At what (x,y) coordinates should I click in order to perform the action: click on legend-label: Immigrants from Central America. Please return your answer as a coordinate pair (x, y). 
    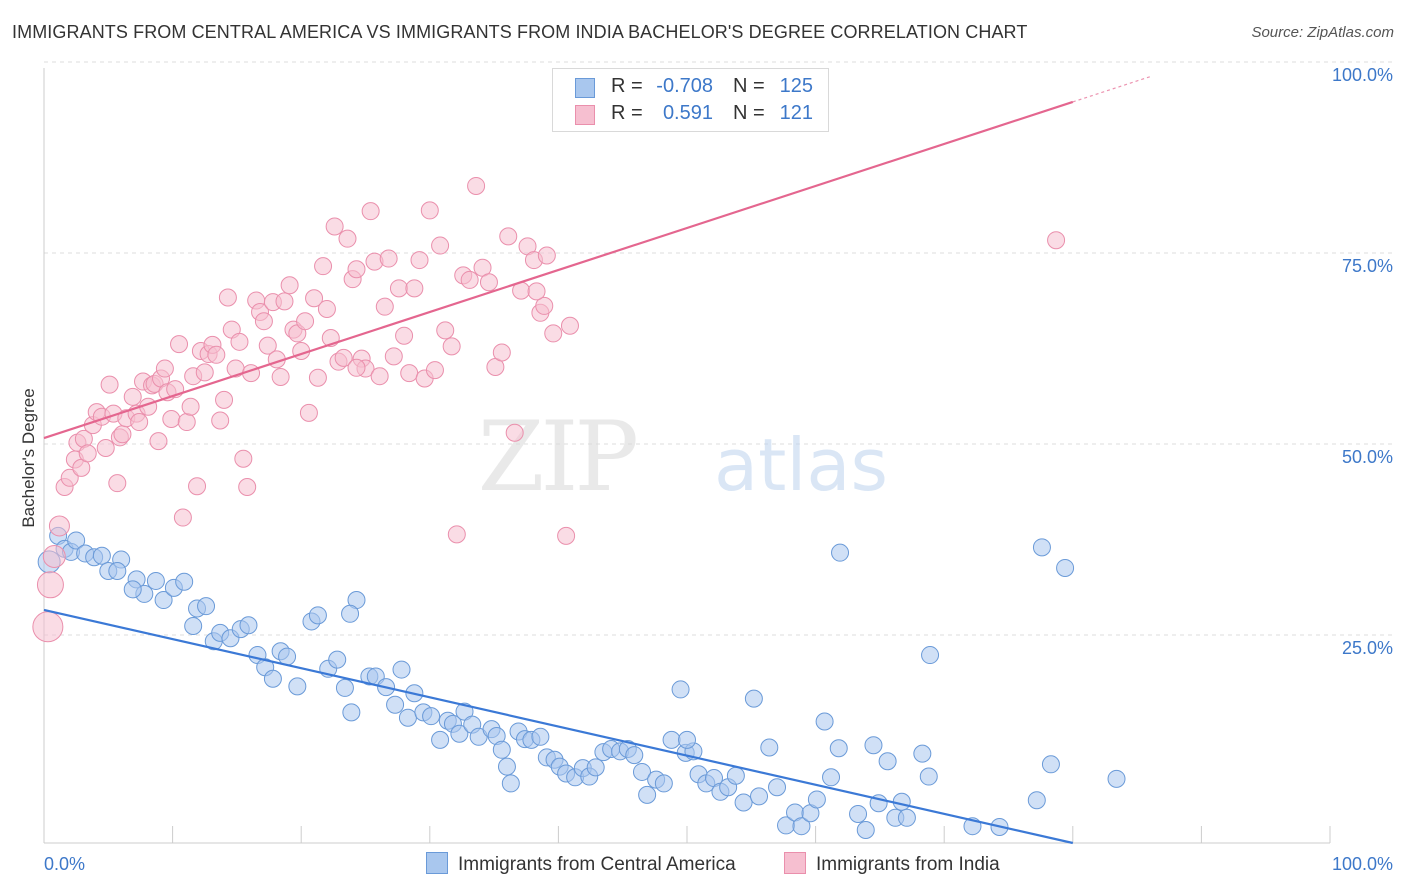
    Looking at the image, I should click on (597, 864).